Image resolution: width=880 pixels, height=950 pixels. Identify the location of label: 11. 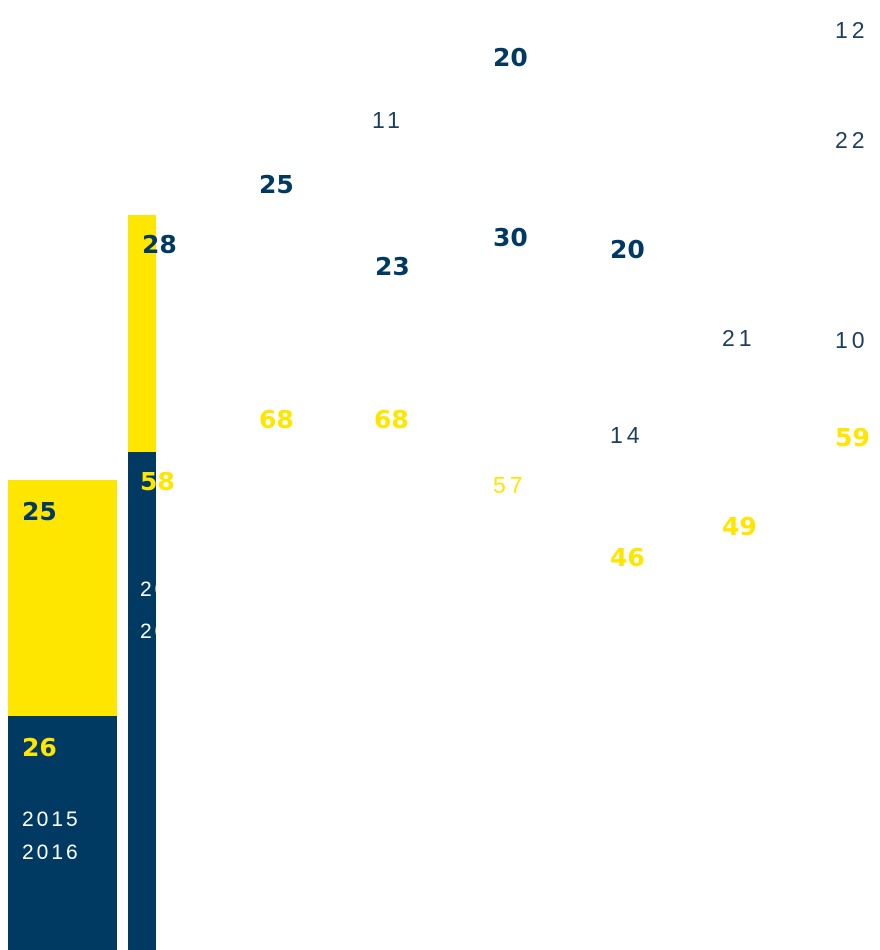
(388, 120).